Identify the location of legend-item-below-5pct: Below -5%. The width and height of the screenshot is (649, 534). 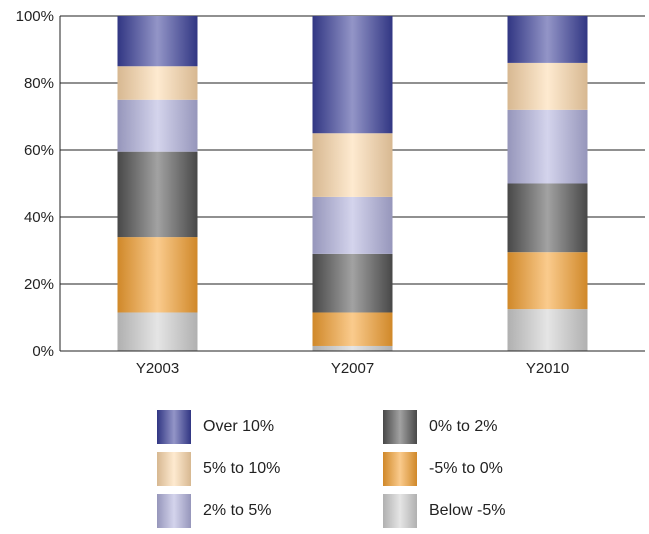
(444, 511).